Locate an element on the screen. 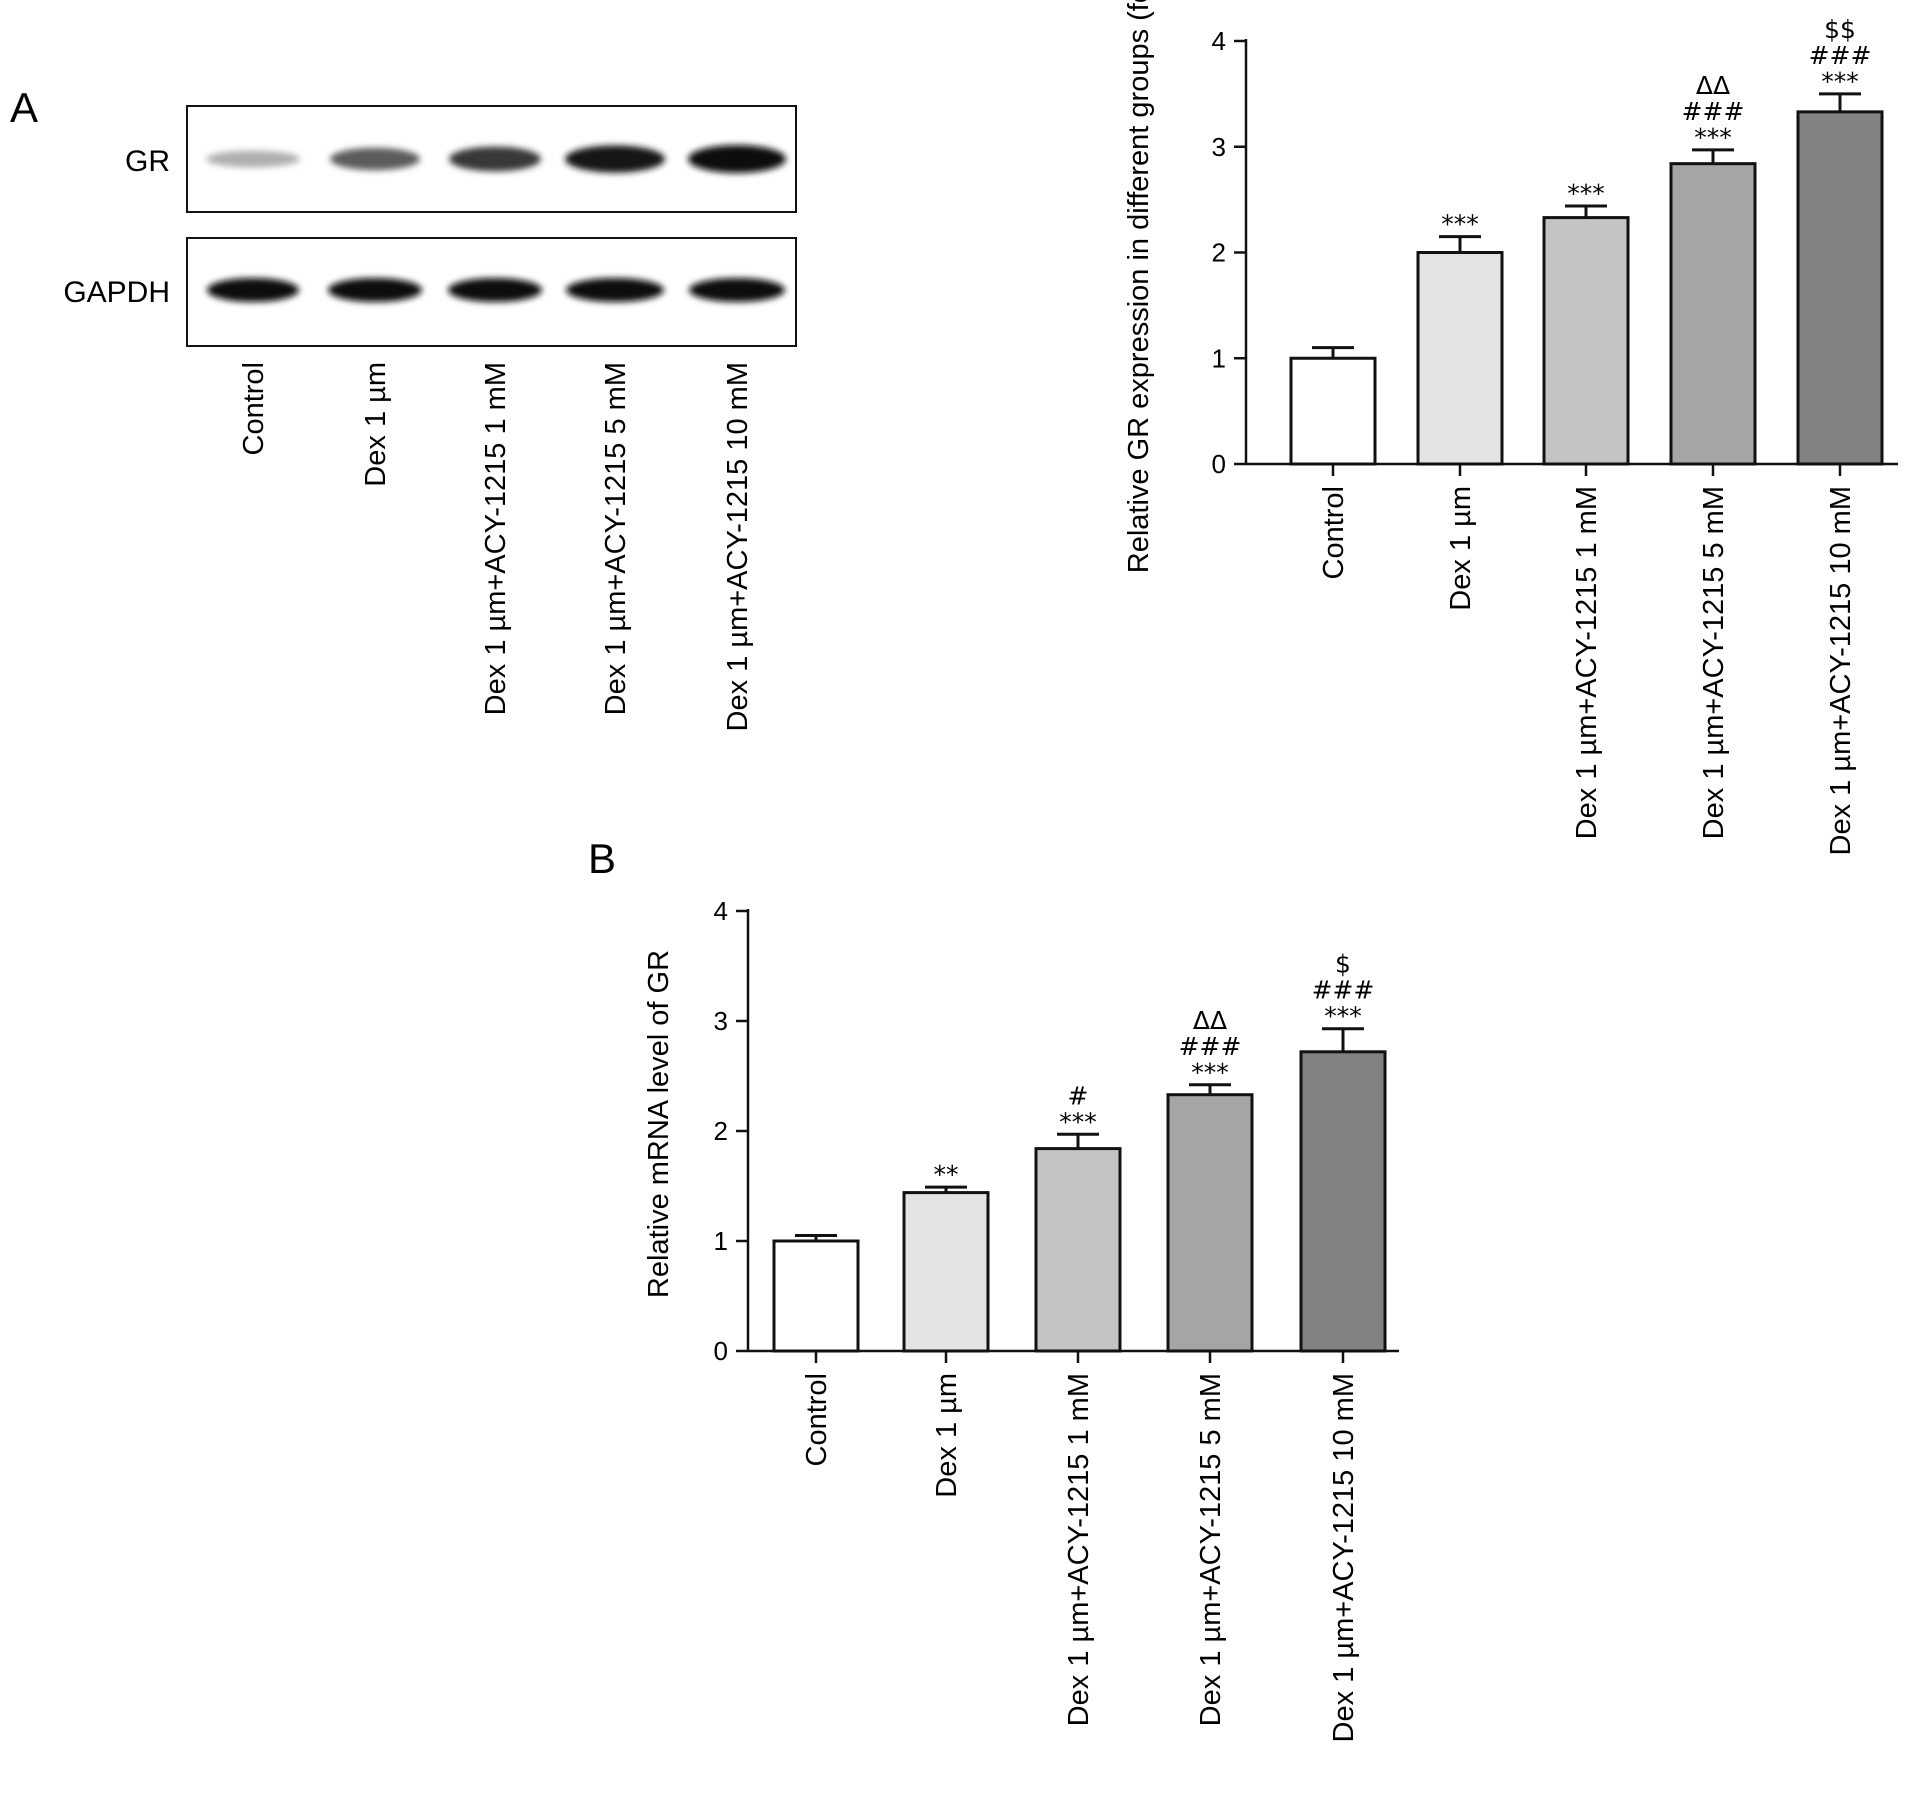 The width and height of the screenshot is (1913, 1805). chart-a-y-tick-label: 2 is located at coordinates (1219, 253).